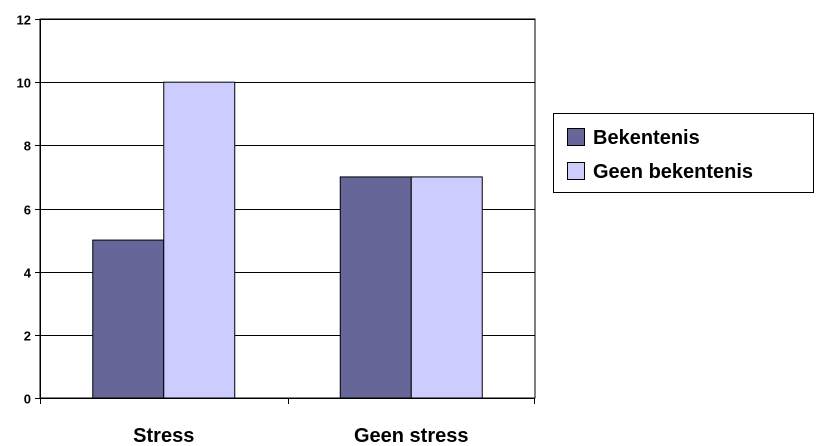  I want to click on legend-box, so click(683, 153).